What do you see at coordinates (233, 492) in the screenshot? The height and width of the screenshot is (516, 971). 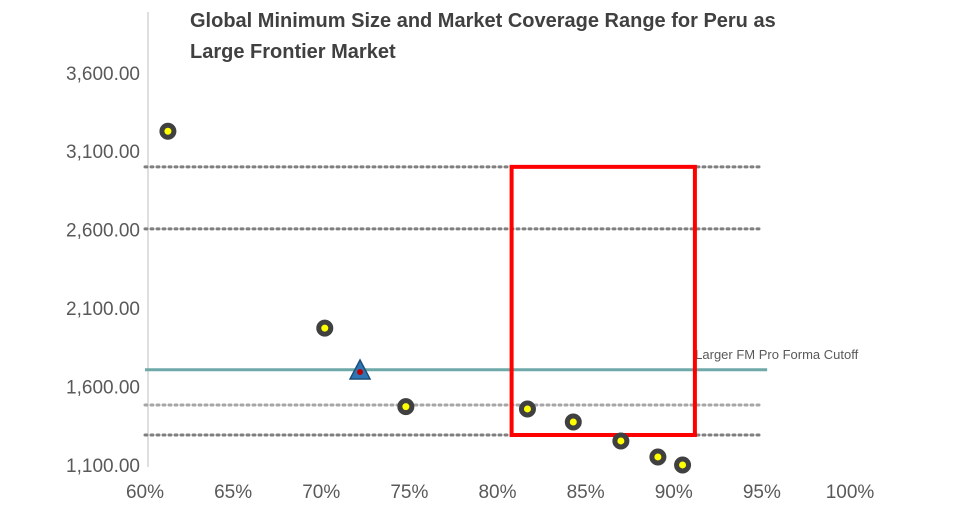 I see `x-tick-label: 65%` at bounding box center [233, 492].